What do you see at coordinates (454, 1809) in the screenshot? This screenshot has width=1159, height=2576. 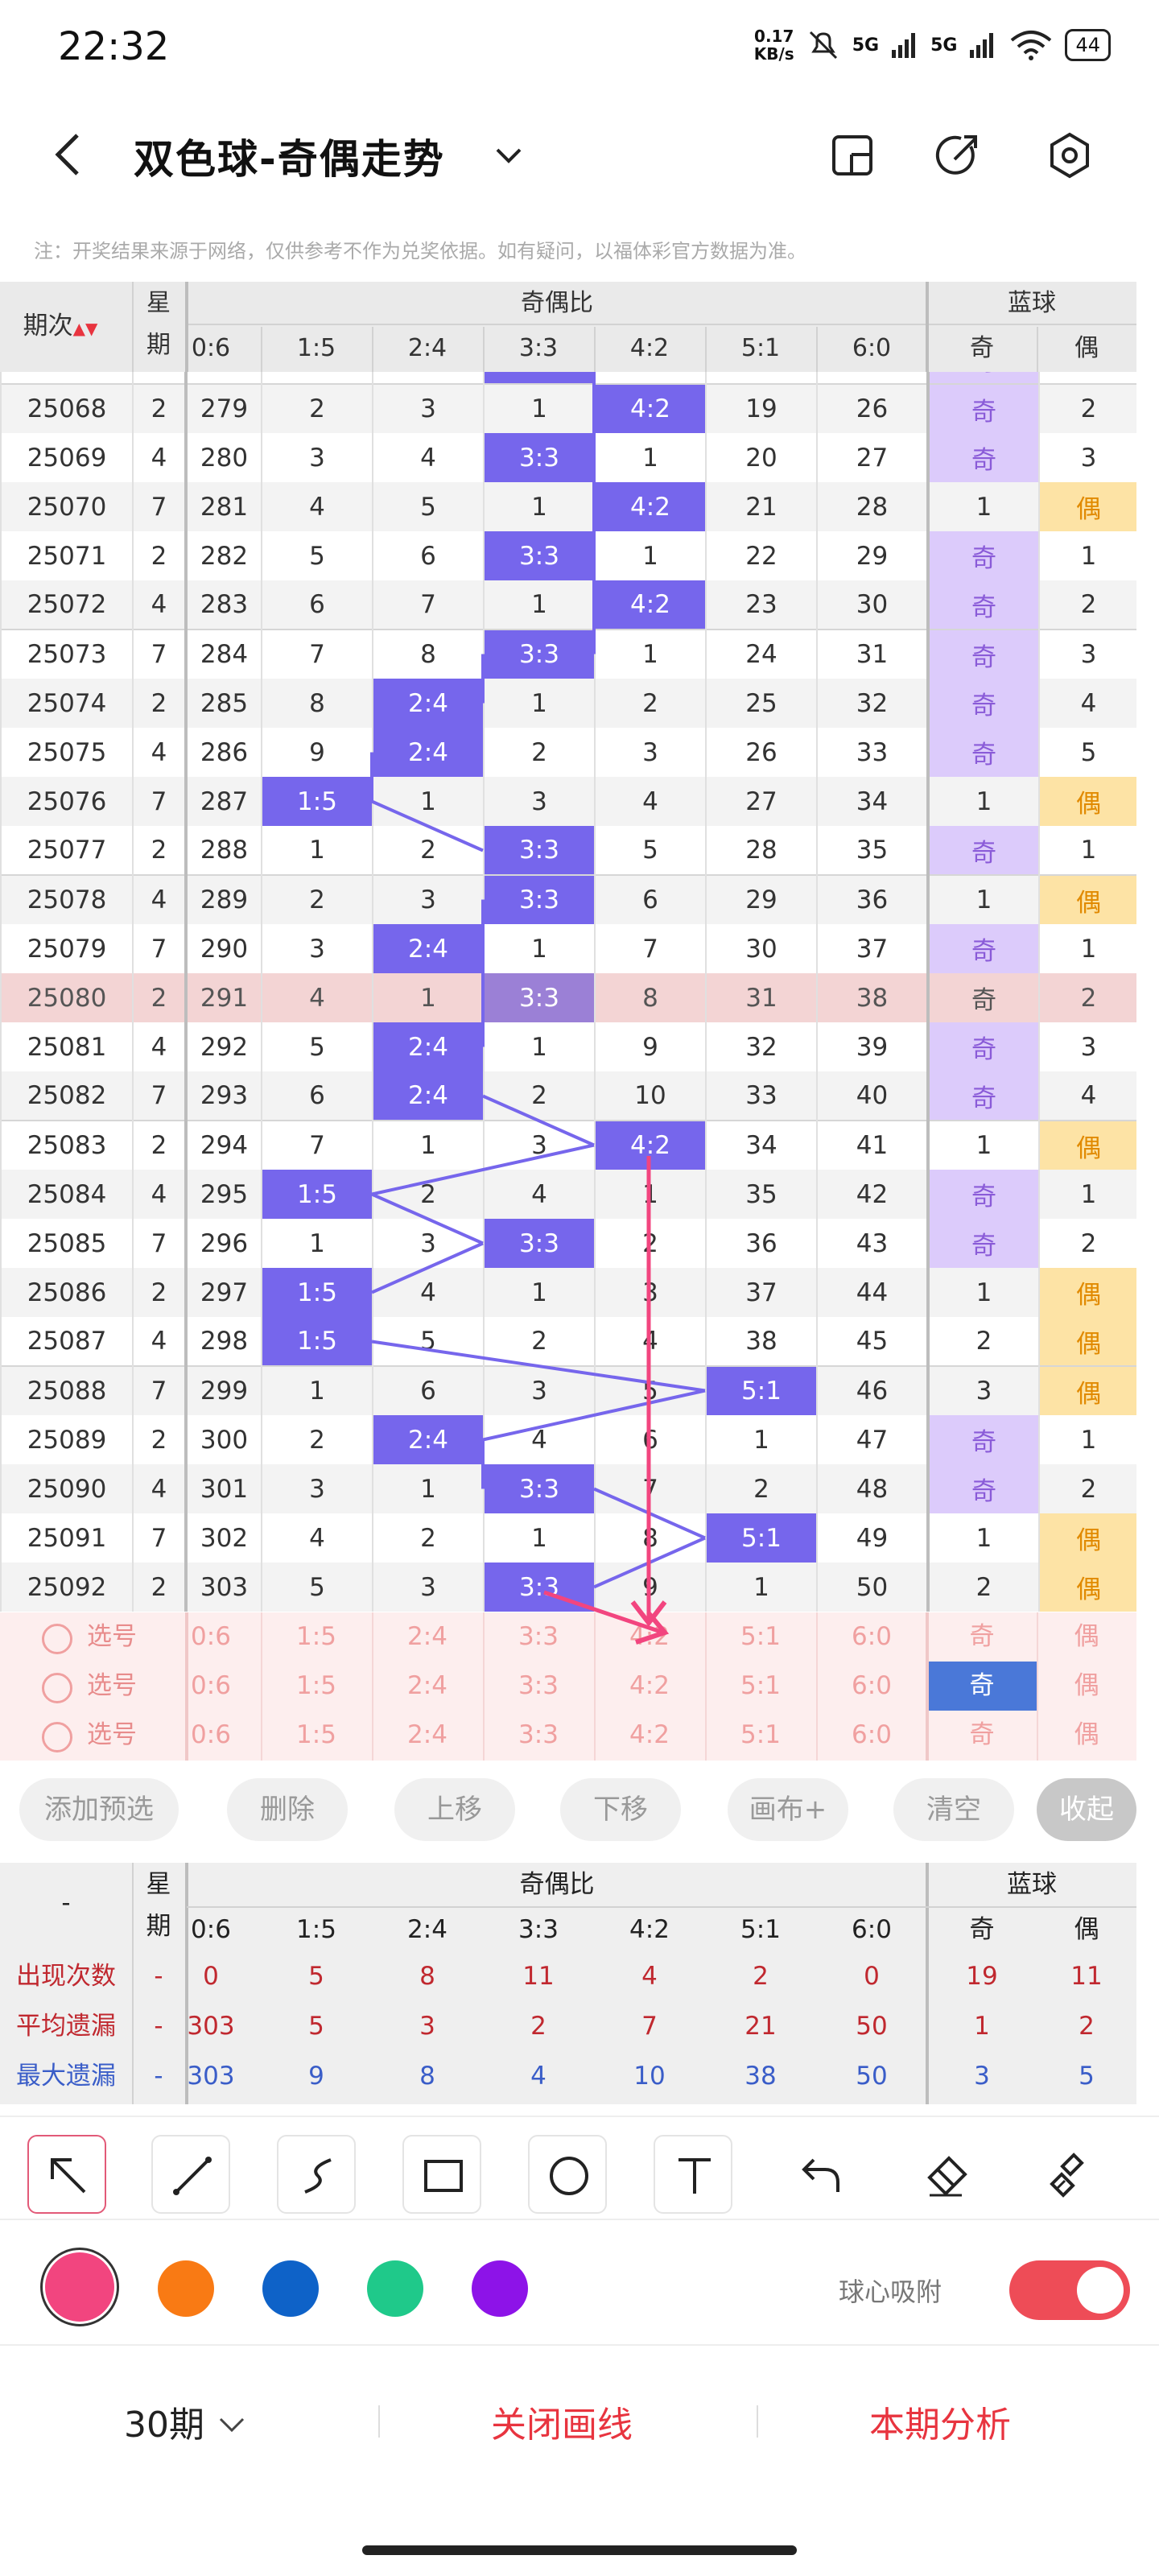 I see `move-up-button: 上移` at bounding box center [454, 1809].